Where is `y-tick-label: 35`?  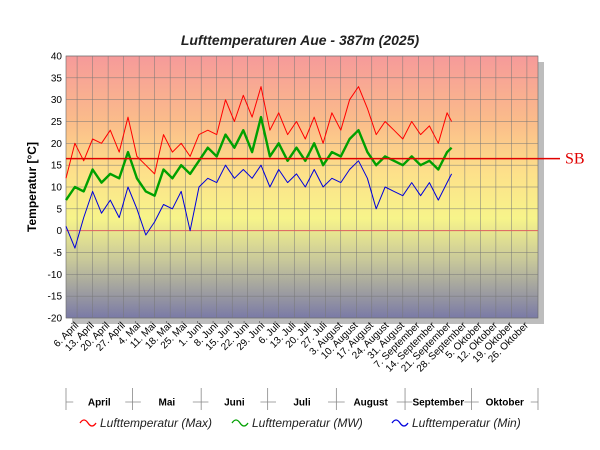
y-tick-label: 35 is located at coordinates (57, 78).